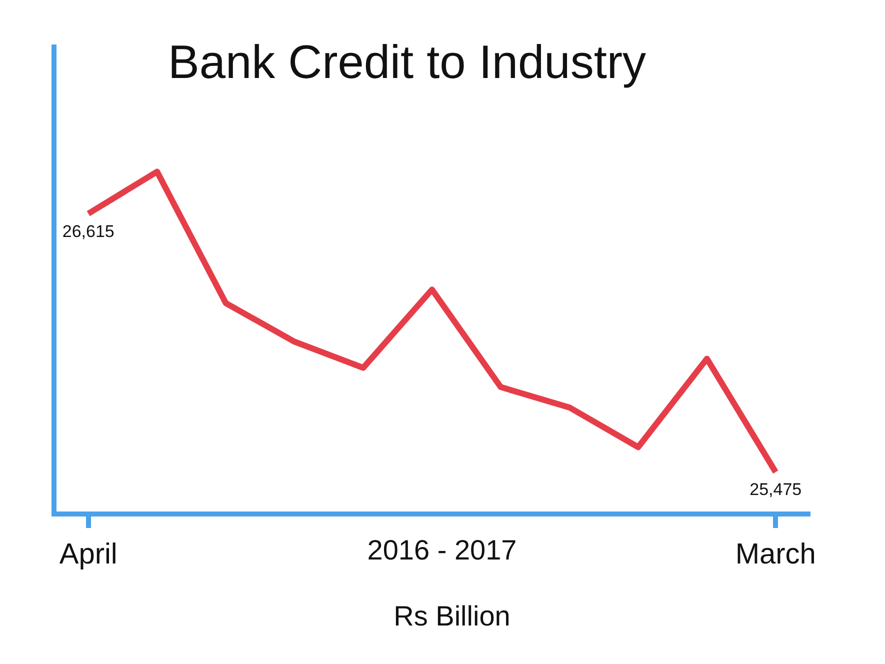 The width and height of the screenshot is (885, 664). I want to click on chart-title: Bank Credit to Industry, so click(407, 61).